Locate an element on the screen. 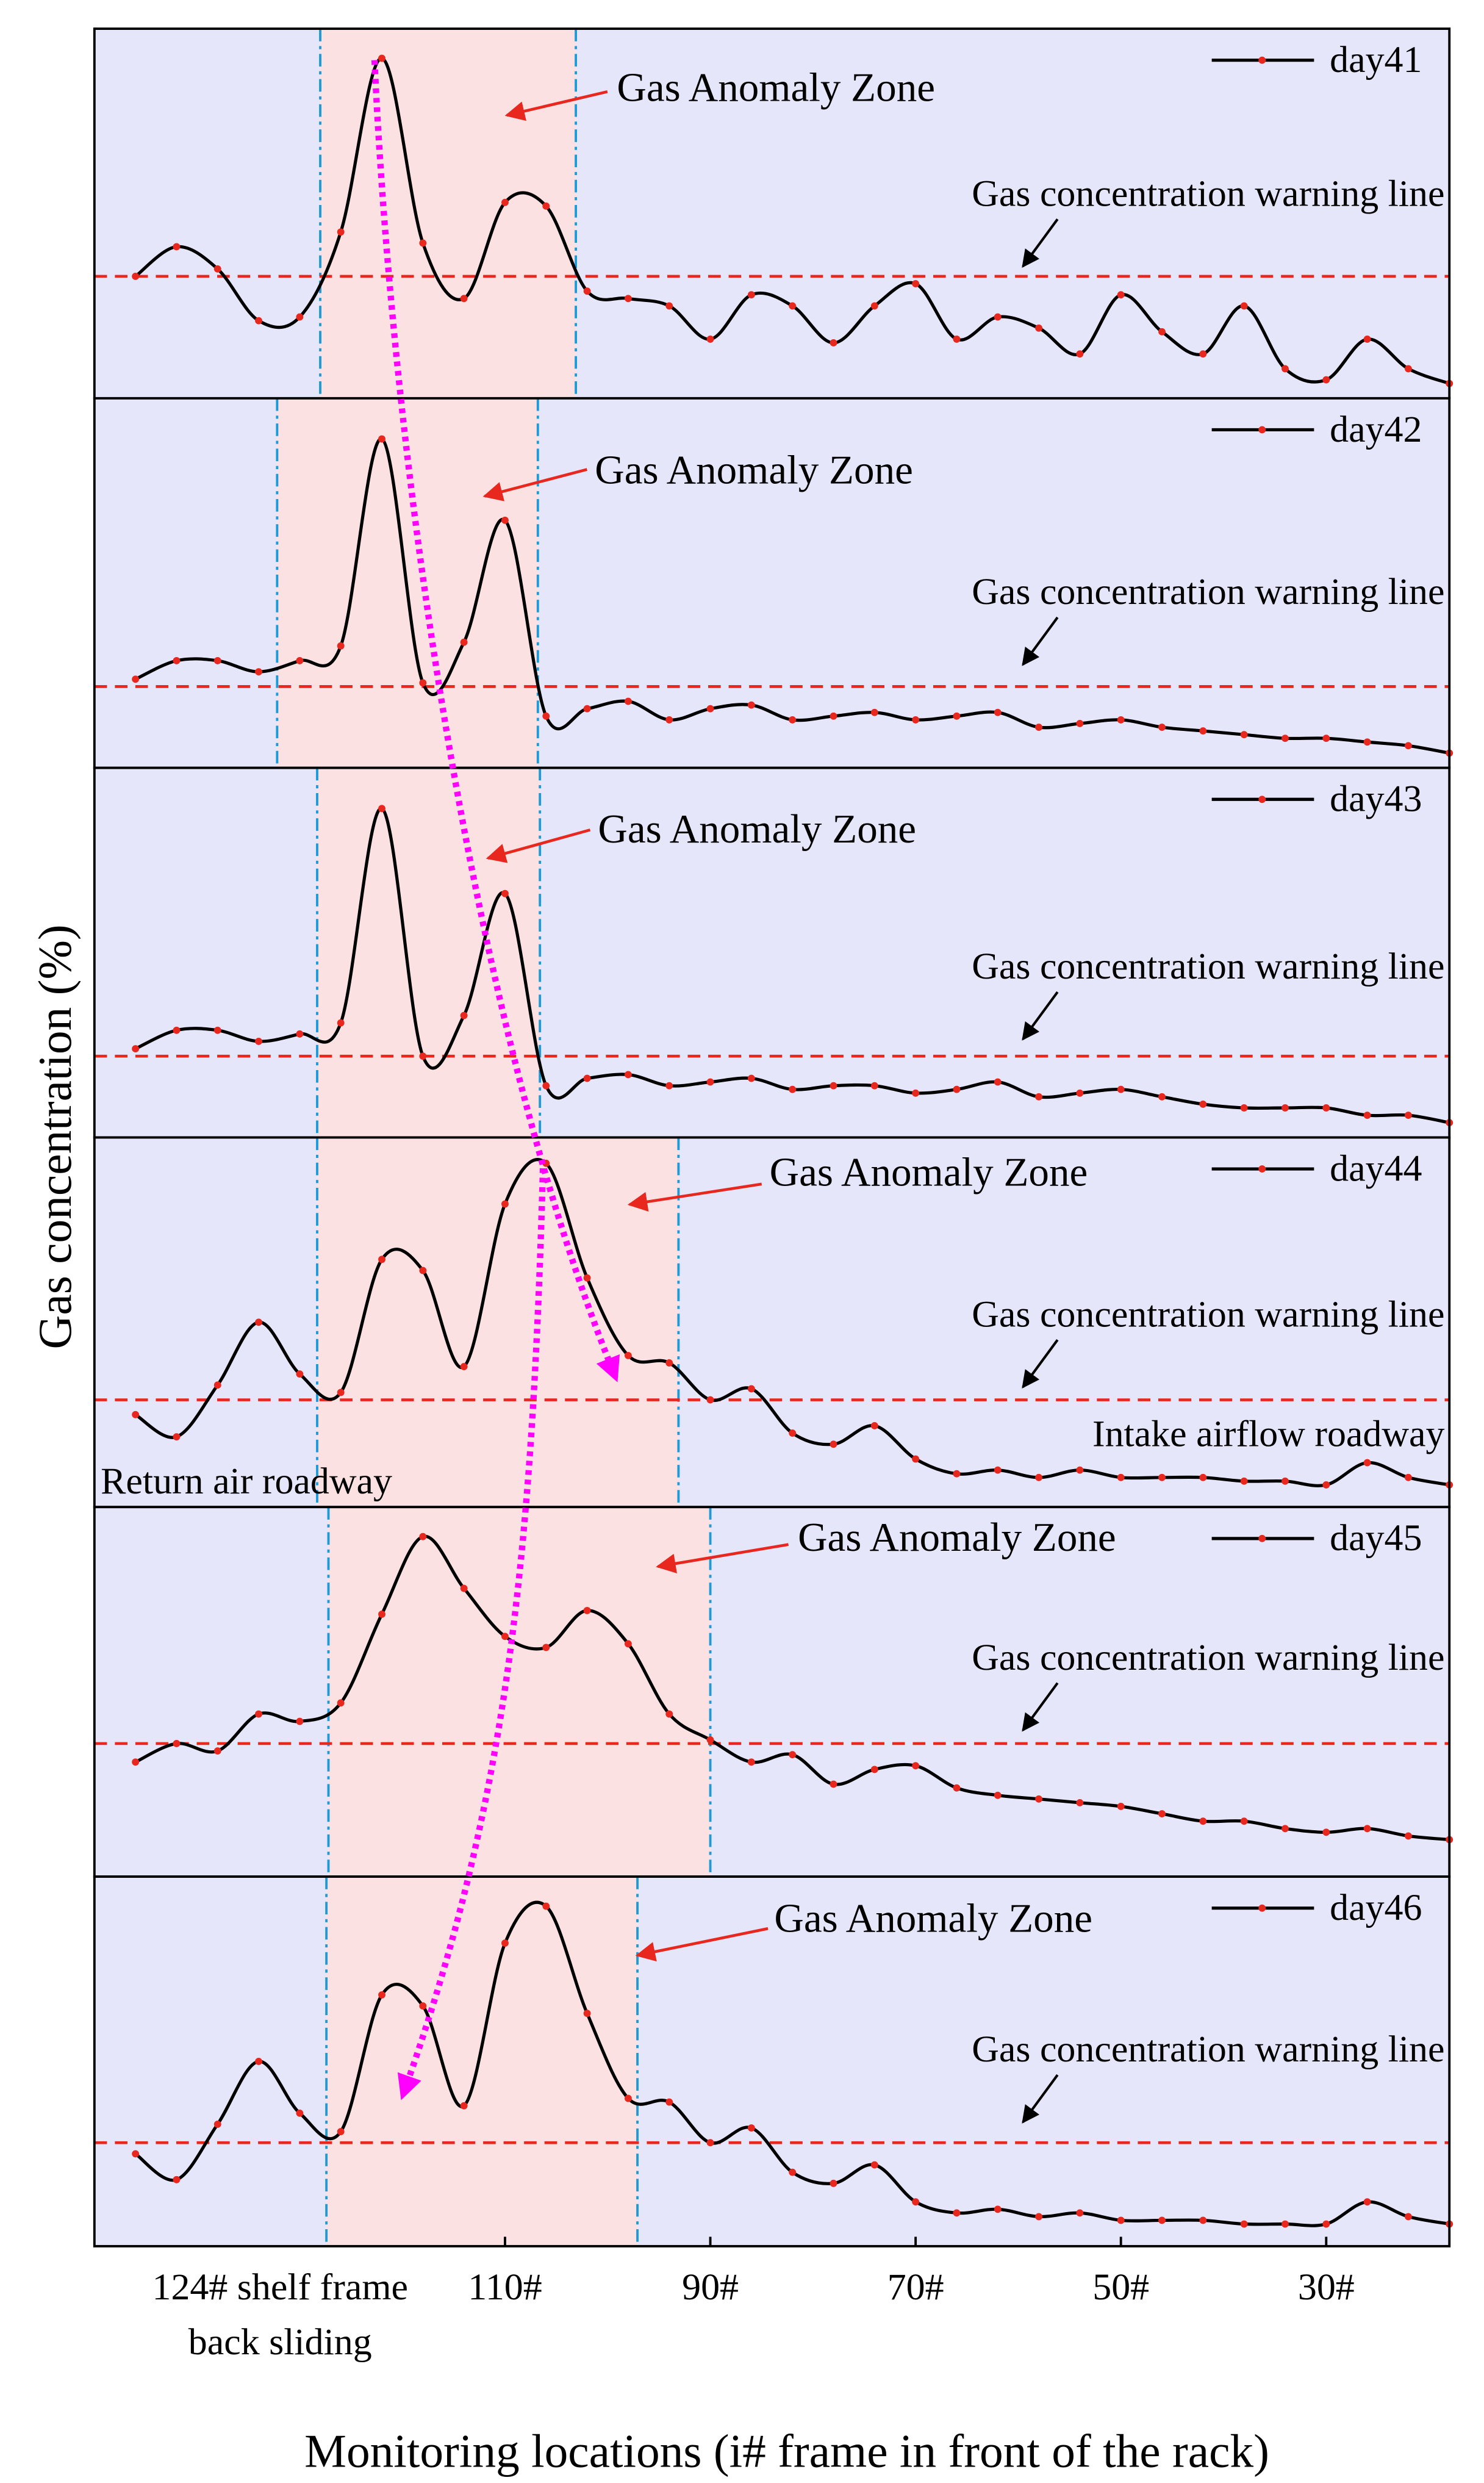 The width and height of the screenshot is (1484, 2483). trend-arrow is located at coordinates (472, 1634).